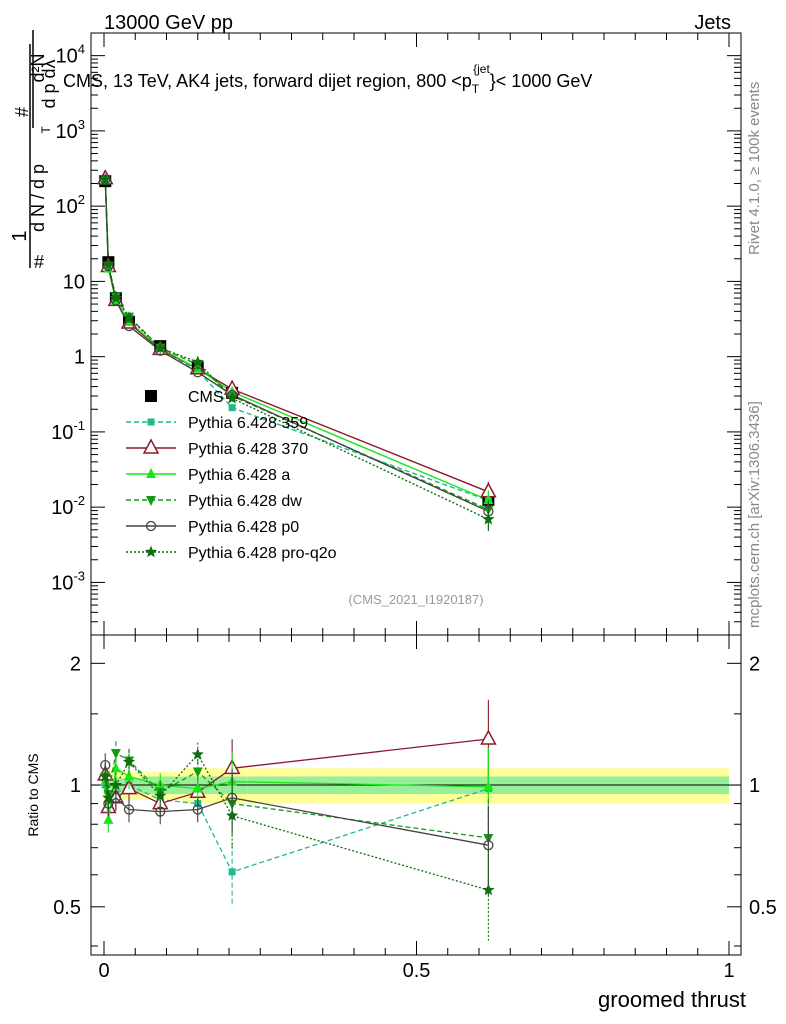 The height and width of the screenshot is (1024, 786). What do you see at coordinates (243, 527) in the screenshot?
I see `legend-label: Pythia 6.428 p0` at bounding box center [243, 527].